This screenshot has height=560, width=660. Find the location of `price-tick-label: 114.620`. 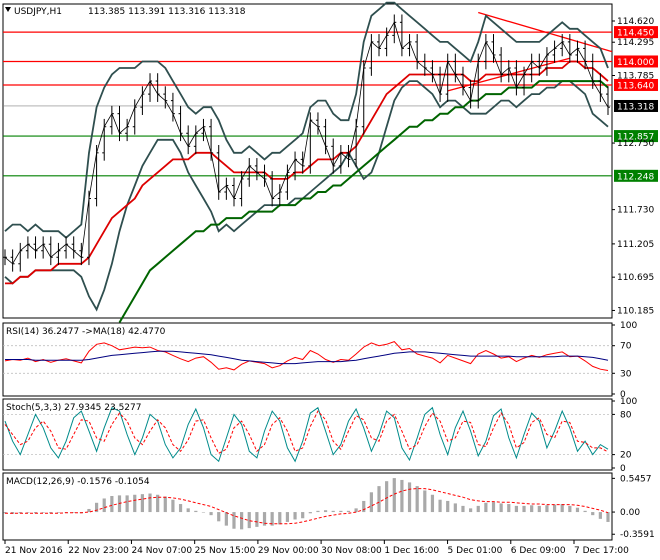

price-tick-label: 114.620 is located at coordinates (635, 22).